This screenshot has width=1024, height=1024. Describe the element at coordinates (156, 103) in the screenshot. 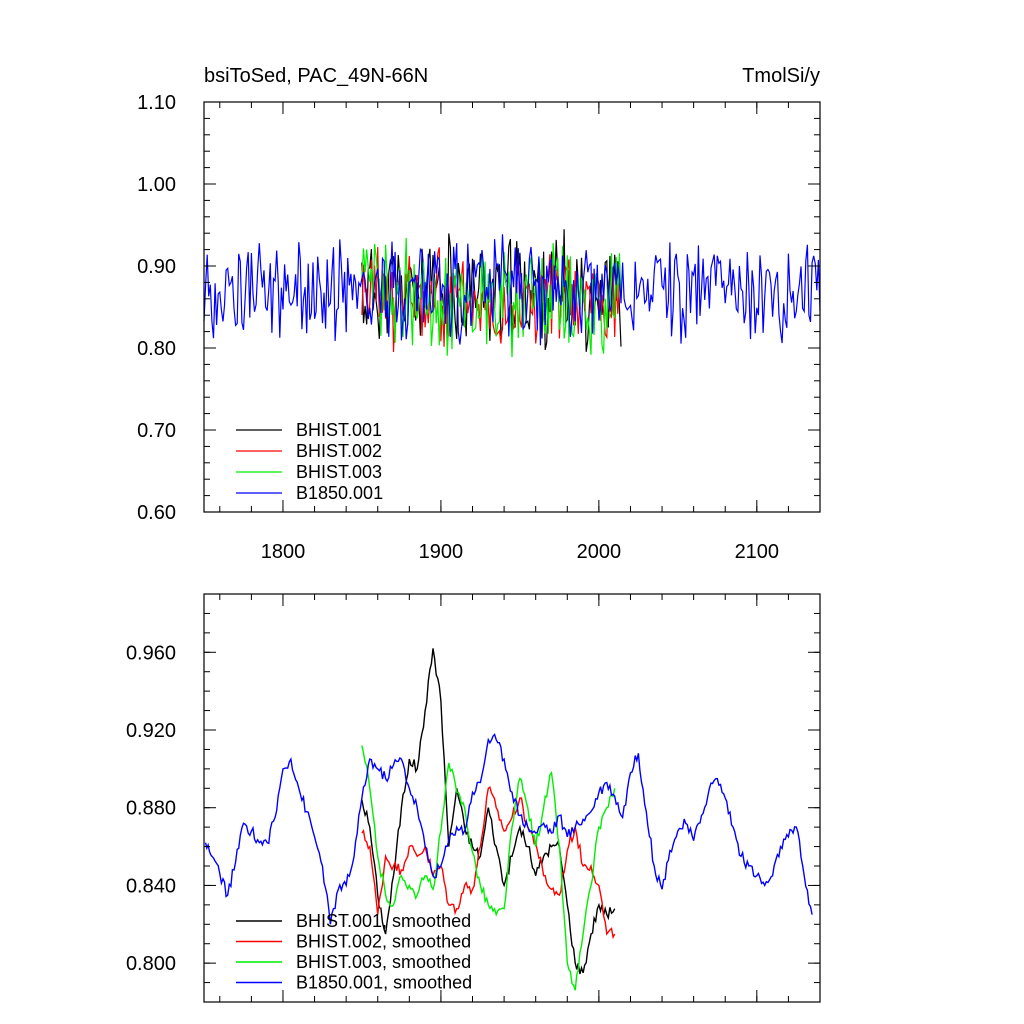

I see `y-tick-label: 1.10` at that location.